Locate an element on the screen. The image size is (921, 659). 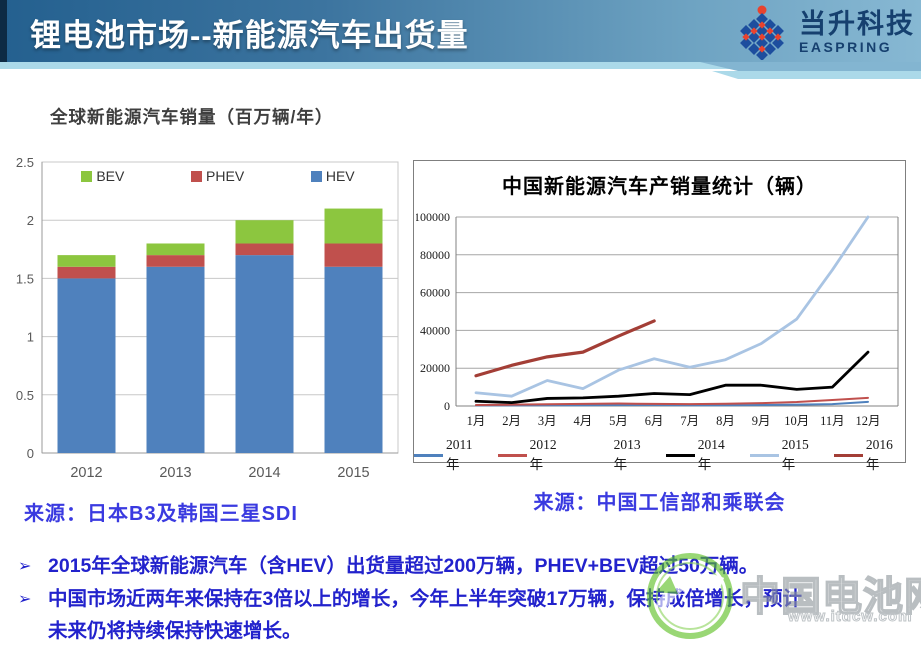
svg-text: 5月 is located at coordinates (618, 421).